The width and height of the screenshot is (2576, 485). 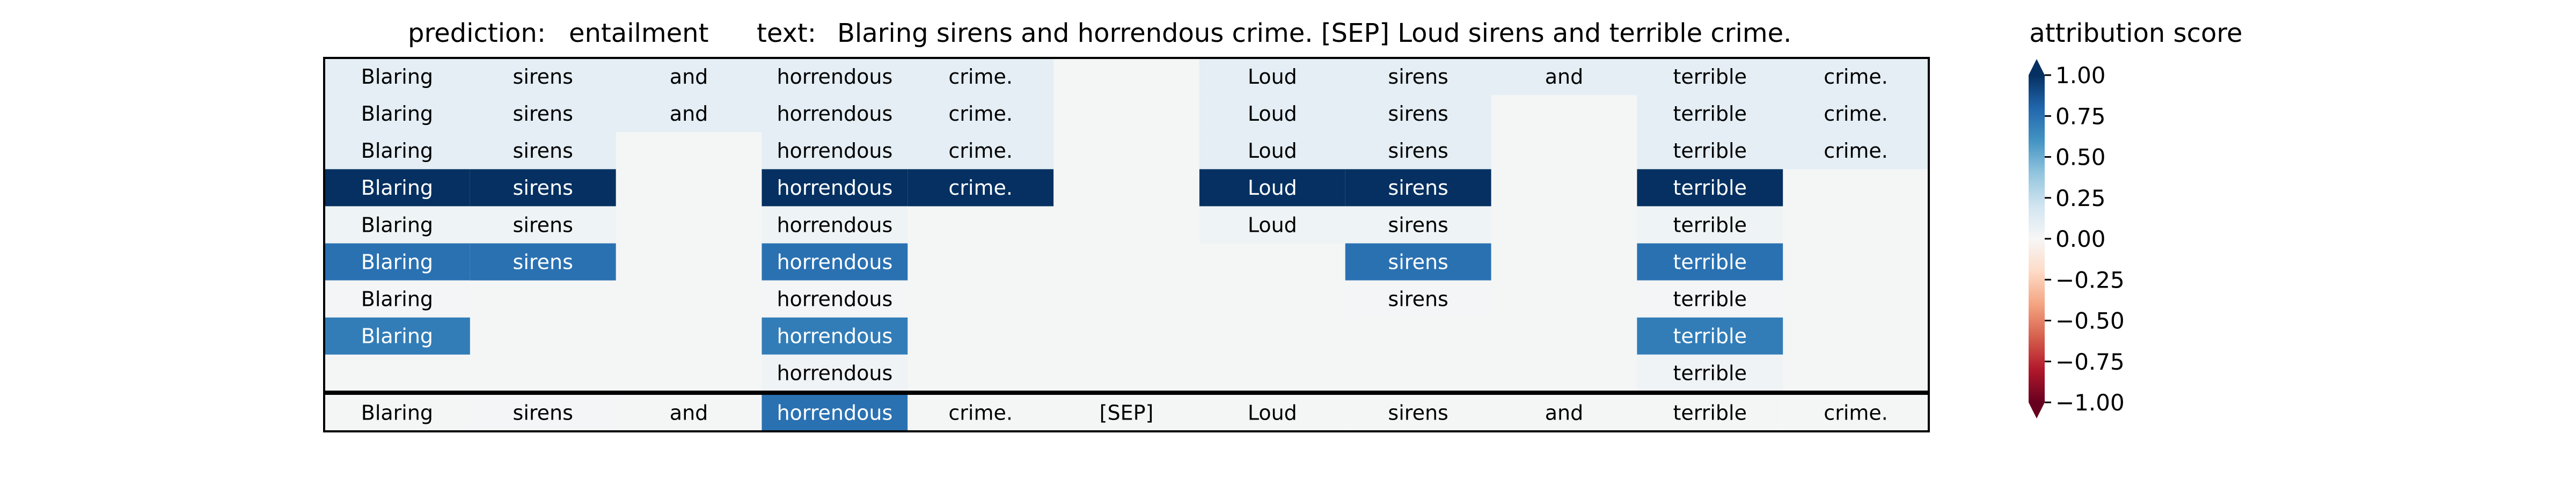 What do you see at coordinates (786, 33) in the screenshot?
I see `text-label: text:` at bounding box center [786, 33].